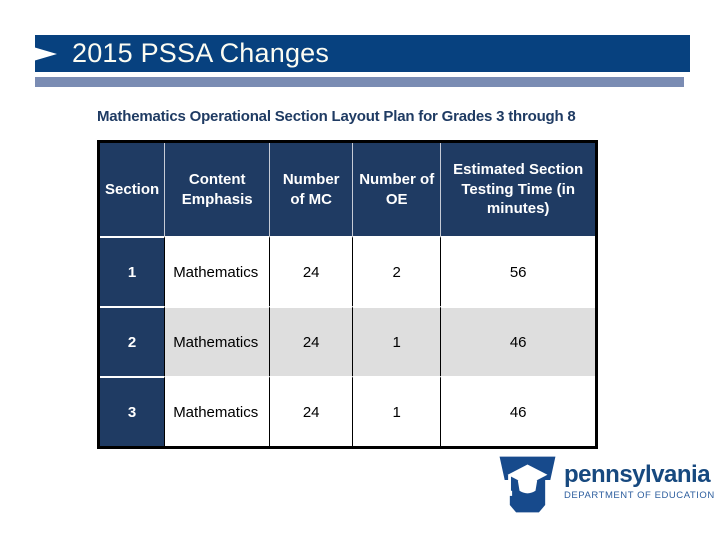 This screenshot has width=720, height=540. I want to click on cell-estimated-time: 56, so click(518, 271).